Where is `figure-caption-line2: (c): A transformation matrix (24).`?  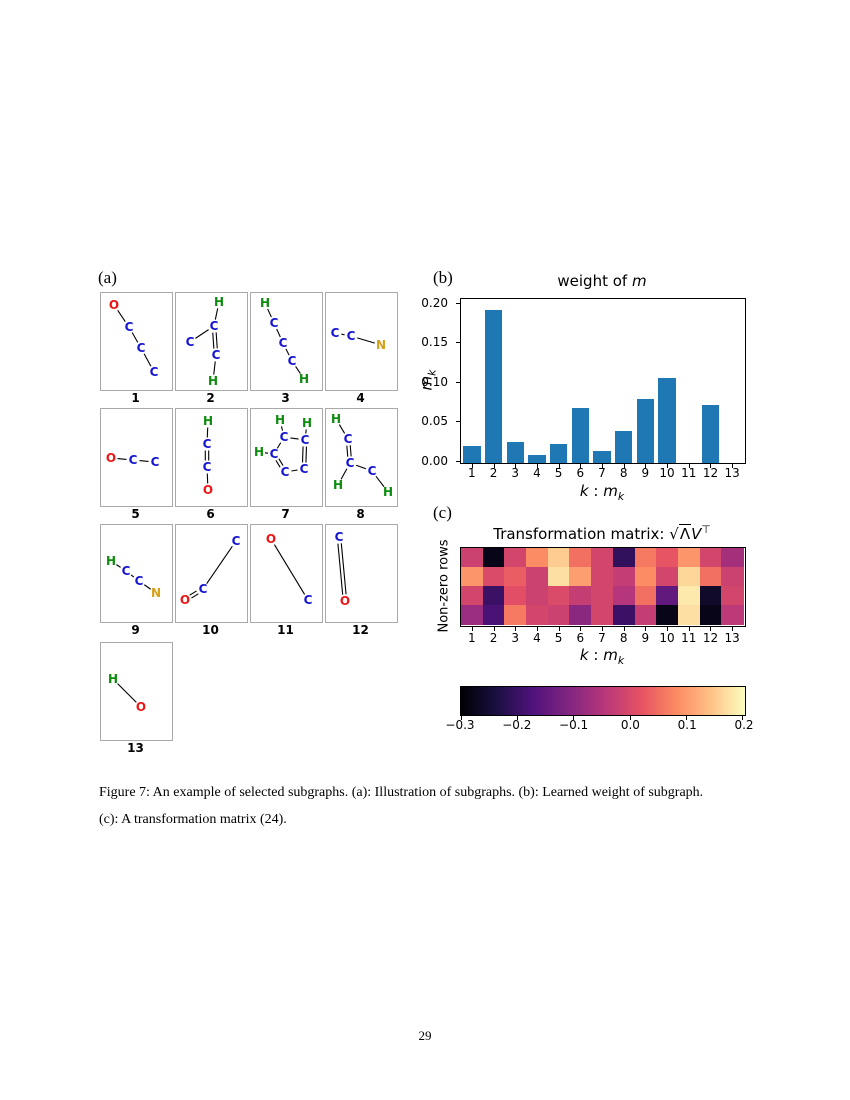 figure-caption-line2: (c): A transformation matrix (24). is located at coordinates (193, 819).